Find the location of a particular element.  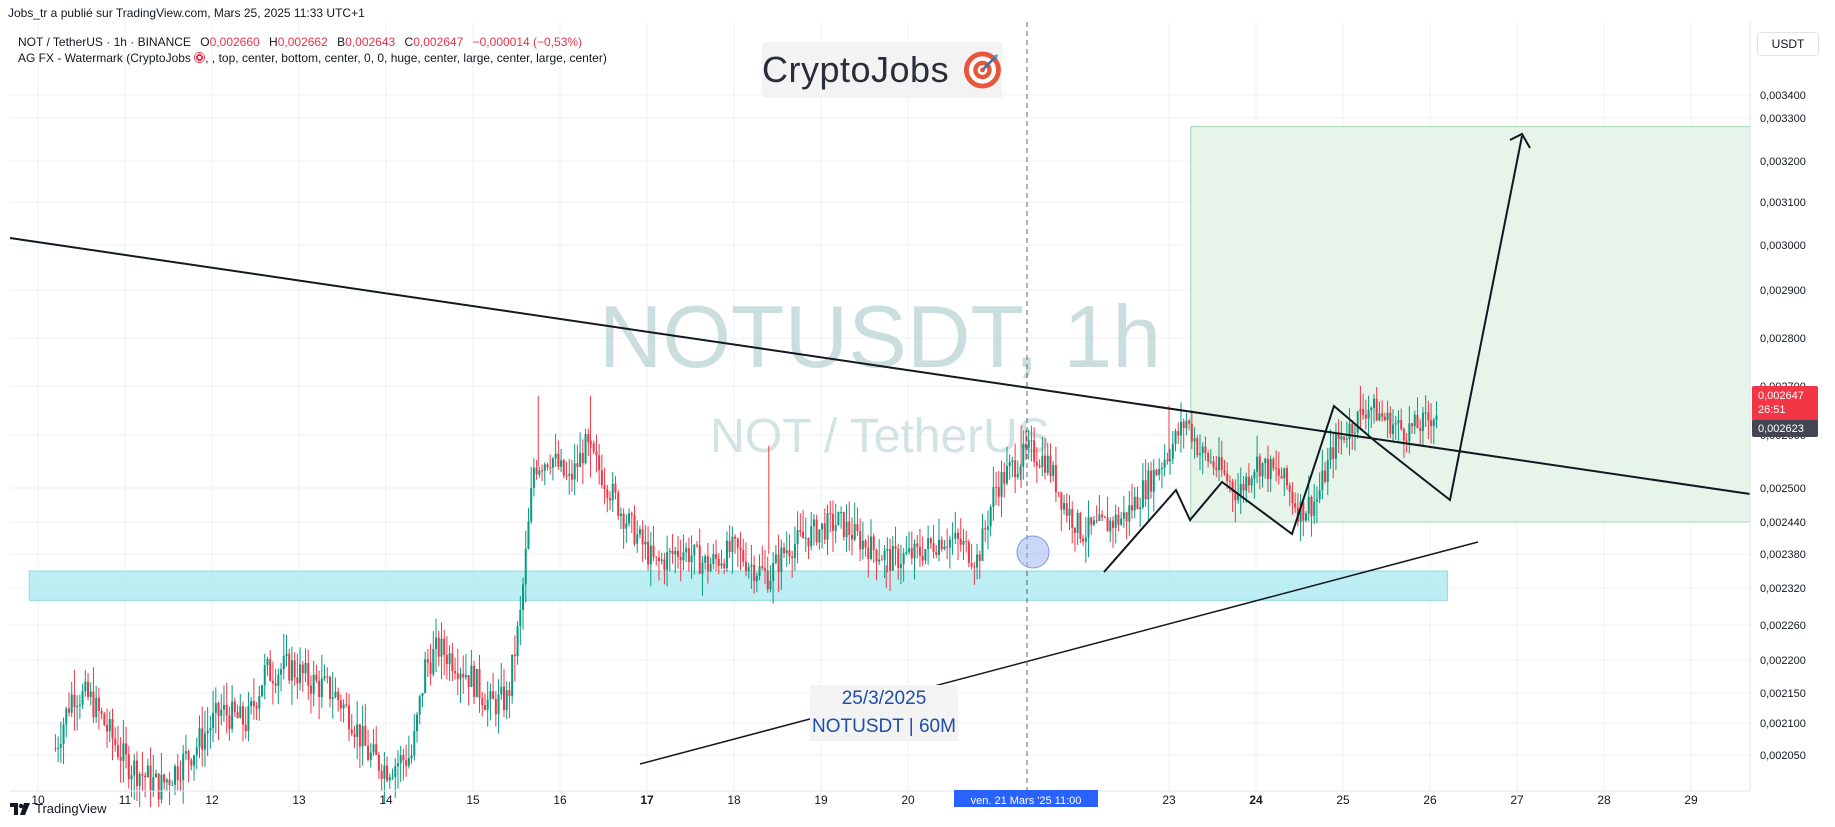

crosshair-time-label: ven. 21 Mars '25 11:00 is located at coordinates (1026, 801).